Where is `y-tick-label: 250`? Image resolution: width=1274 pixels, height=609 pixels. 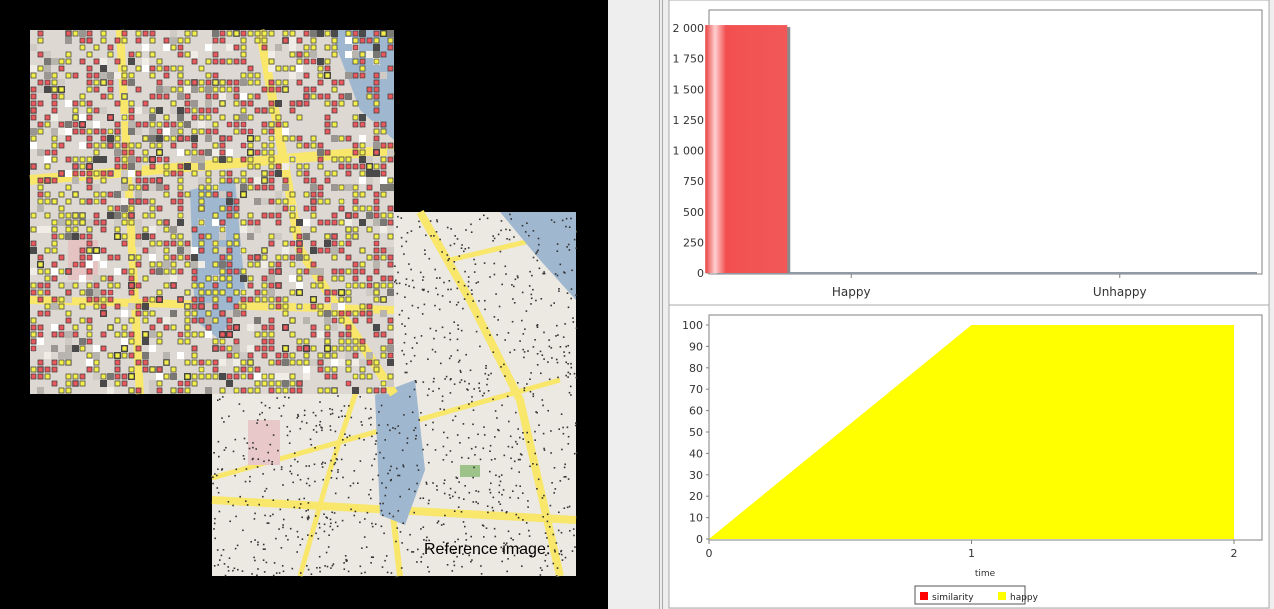 y-tick-label: 250 is located at coordinates (693, 242).